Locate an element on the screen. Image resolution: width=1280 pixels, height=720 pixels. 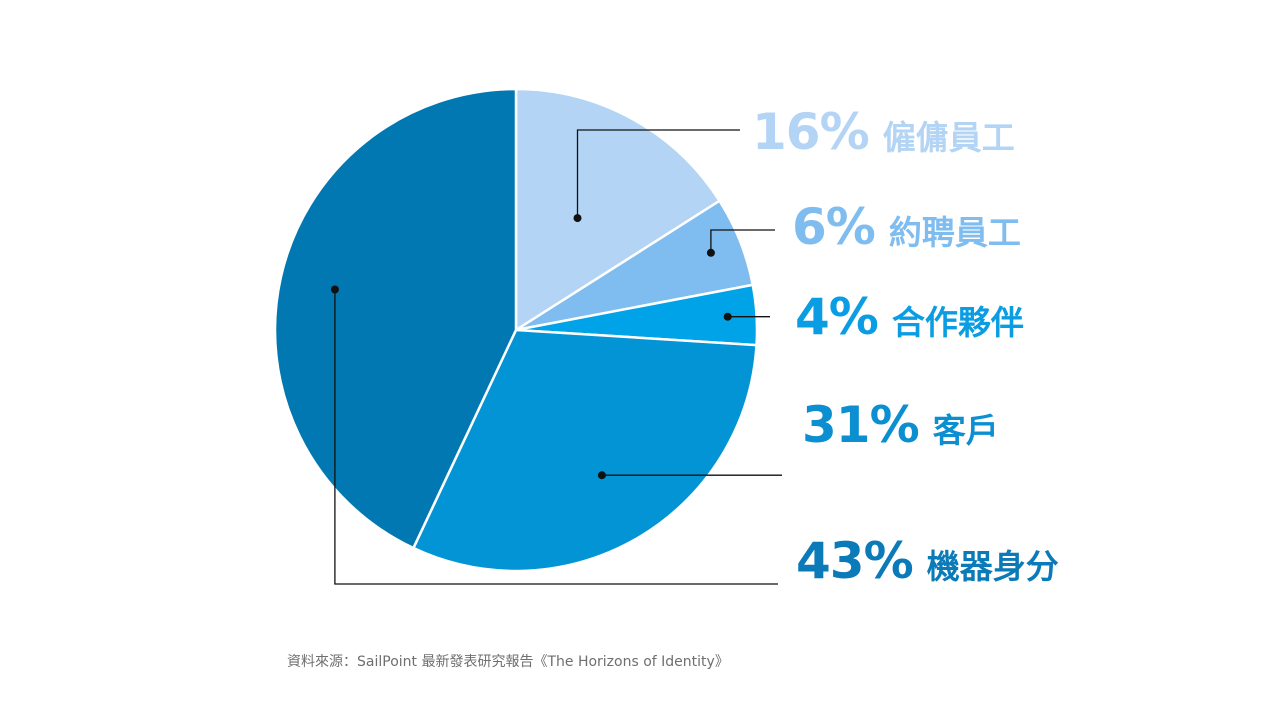
callout-label-2: 6% 約聘員工 is located at coordinates (906, 227).